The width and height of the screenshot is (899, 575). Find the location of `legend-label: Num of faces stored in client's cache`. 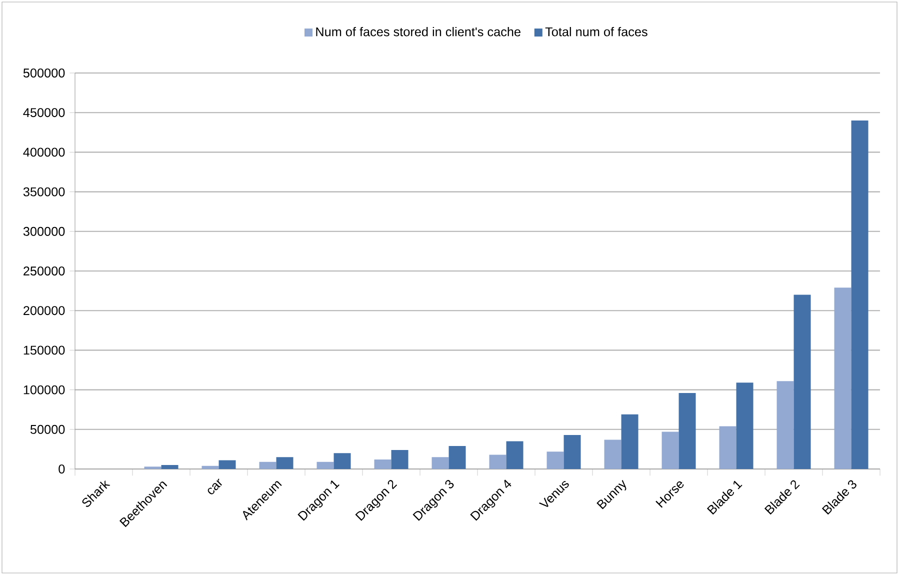

legend-label: Num of faces stored in client's cache is located at coordinates (418, 31).